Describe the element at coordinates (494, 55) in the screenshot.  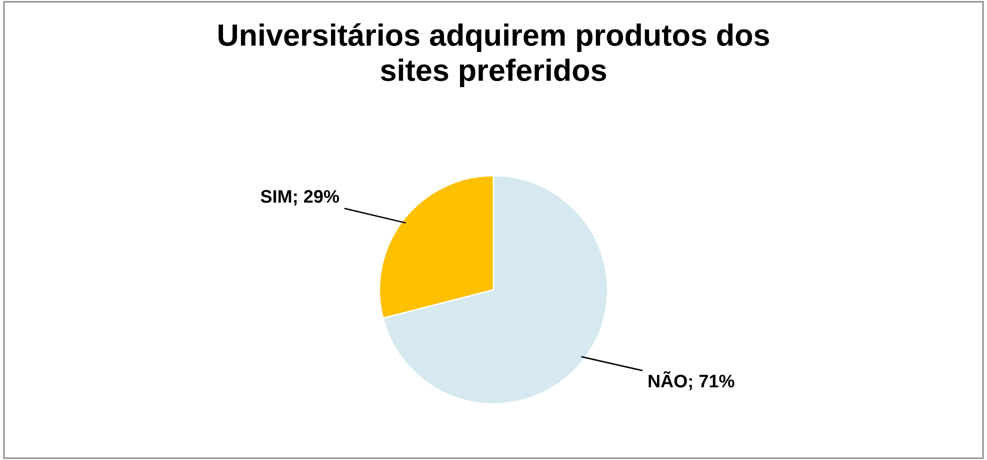
I see `chart-title: Universitários adquirem produtos dos sites preferidos` at that location.